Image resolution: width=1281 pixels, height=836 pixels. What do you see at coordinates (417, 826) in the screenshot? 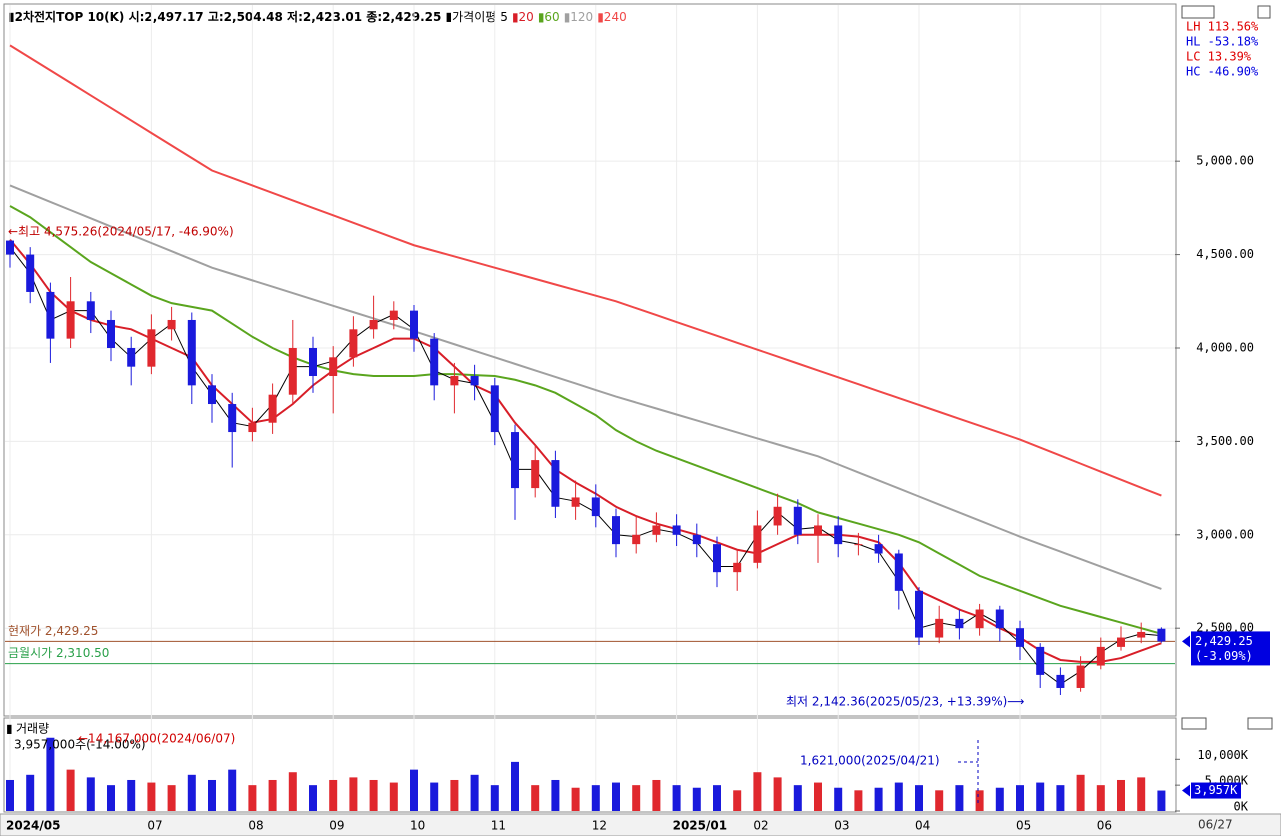
I see `x-tick-label: 10` at bounding box center [417, 826].